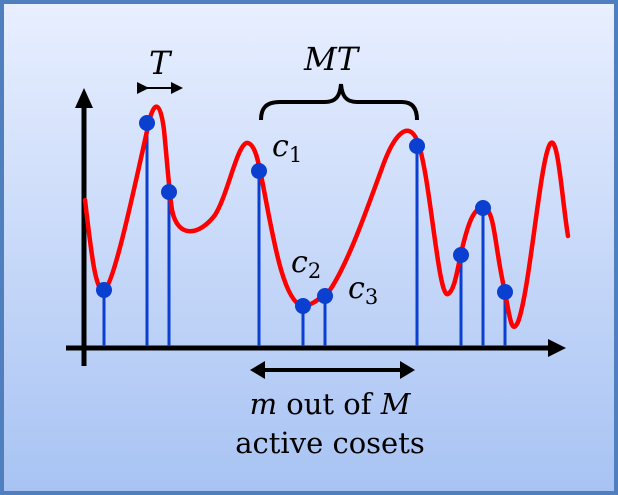  I want to click on span-label: MT, so click(332, 59).